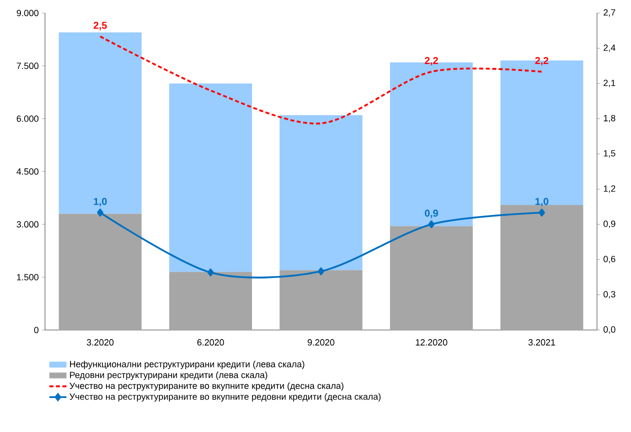 The height and width of the screenshot is (432, 631). Describe the element at coordinates (610, 224) in the screenshot. I see `y2-tick-label: 0,9` at that location.